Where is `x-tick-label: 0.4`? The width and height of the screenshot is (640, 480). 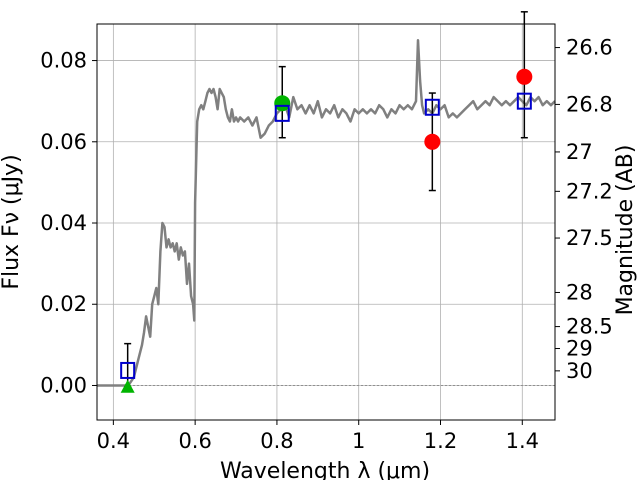
x-tick-label: 0.4 is located at coordinates (113, 441).